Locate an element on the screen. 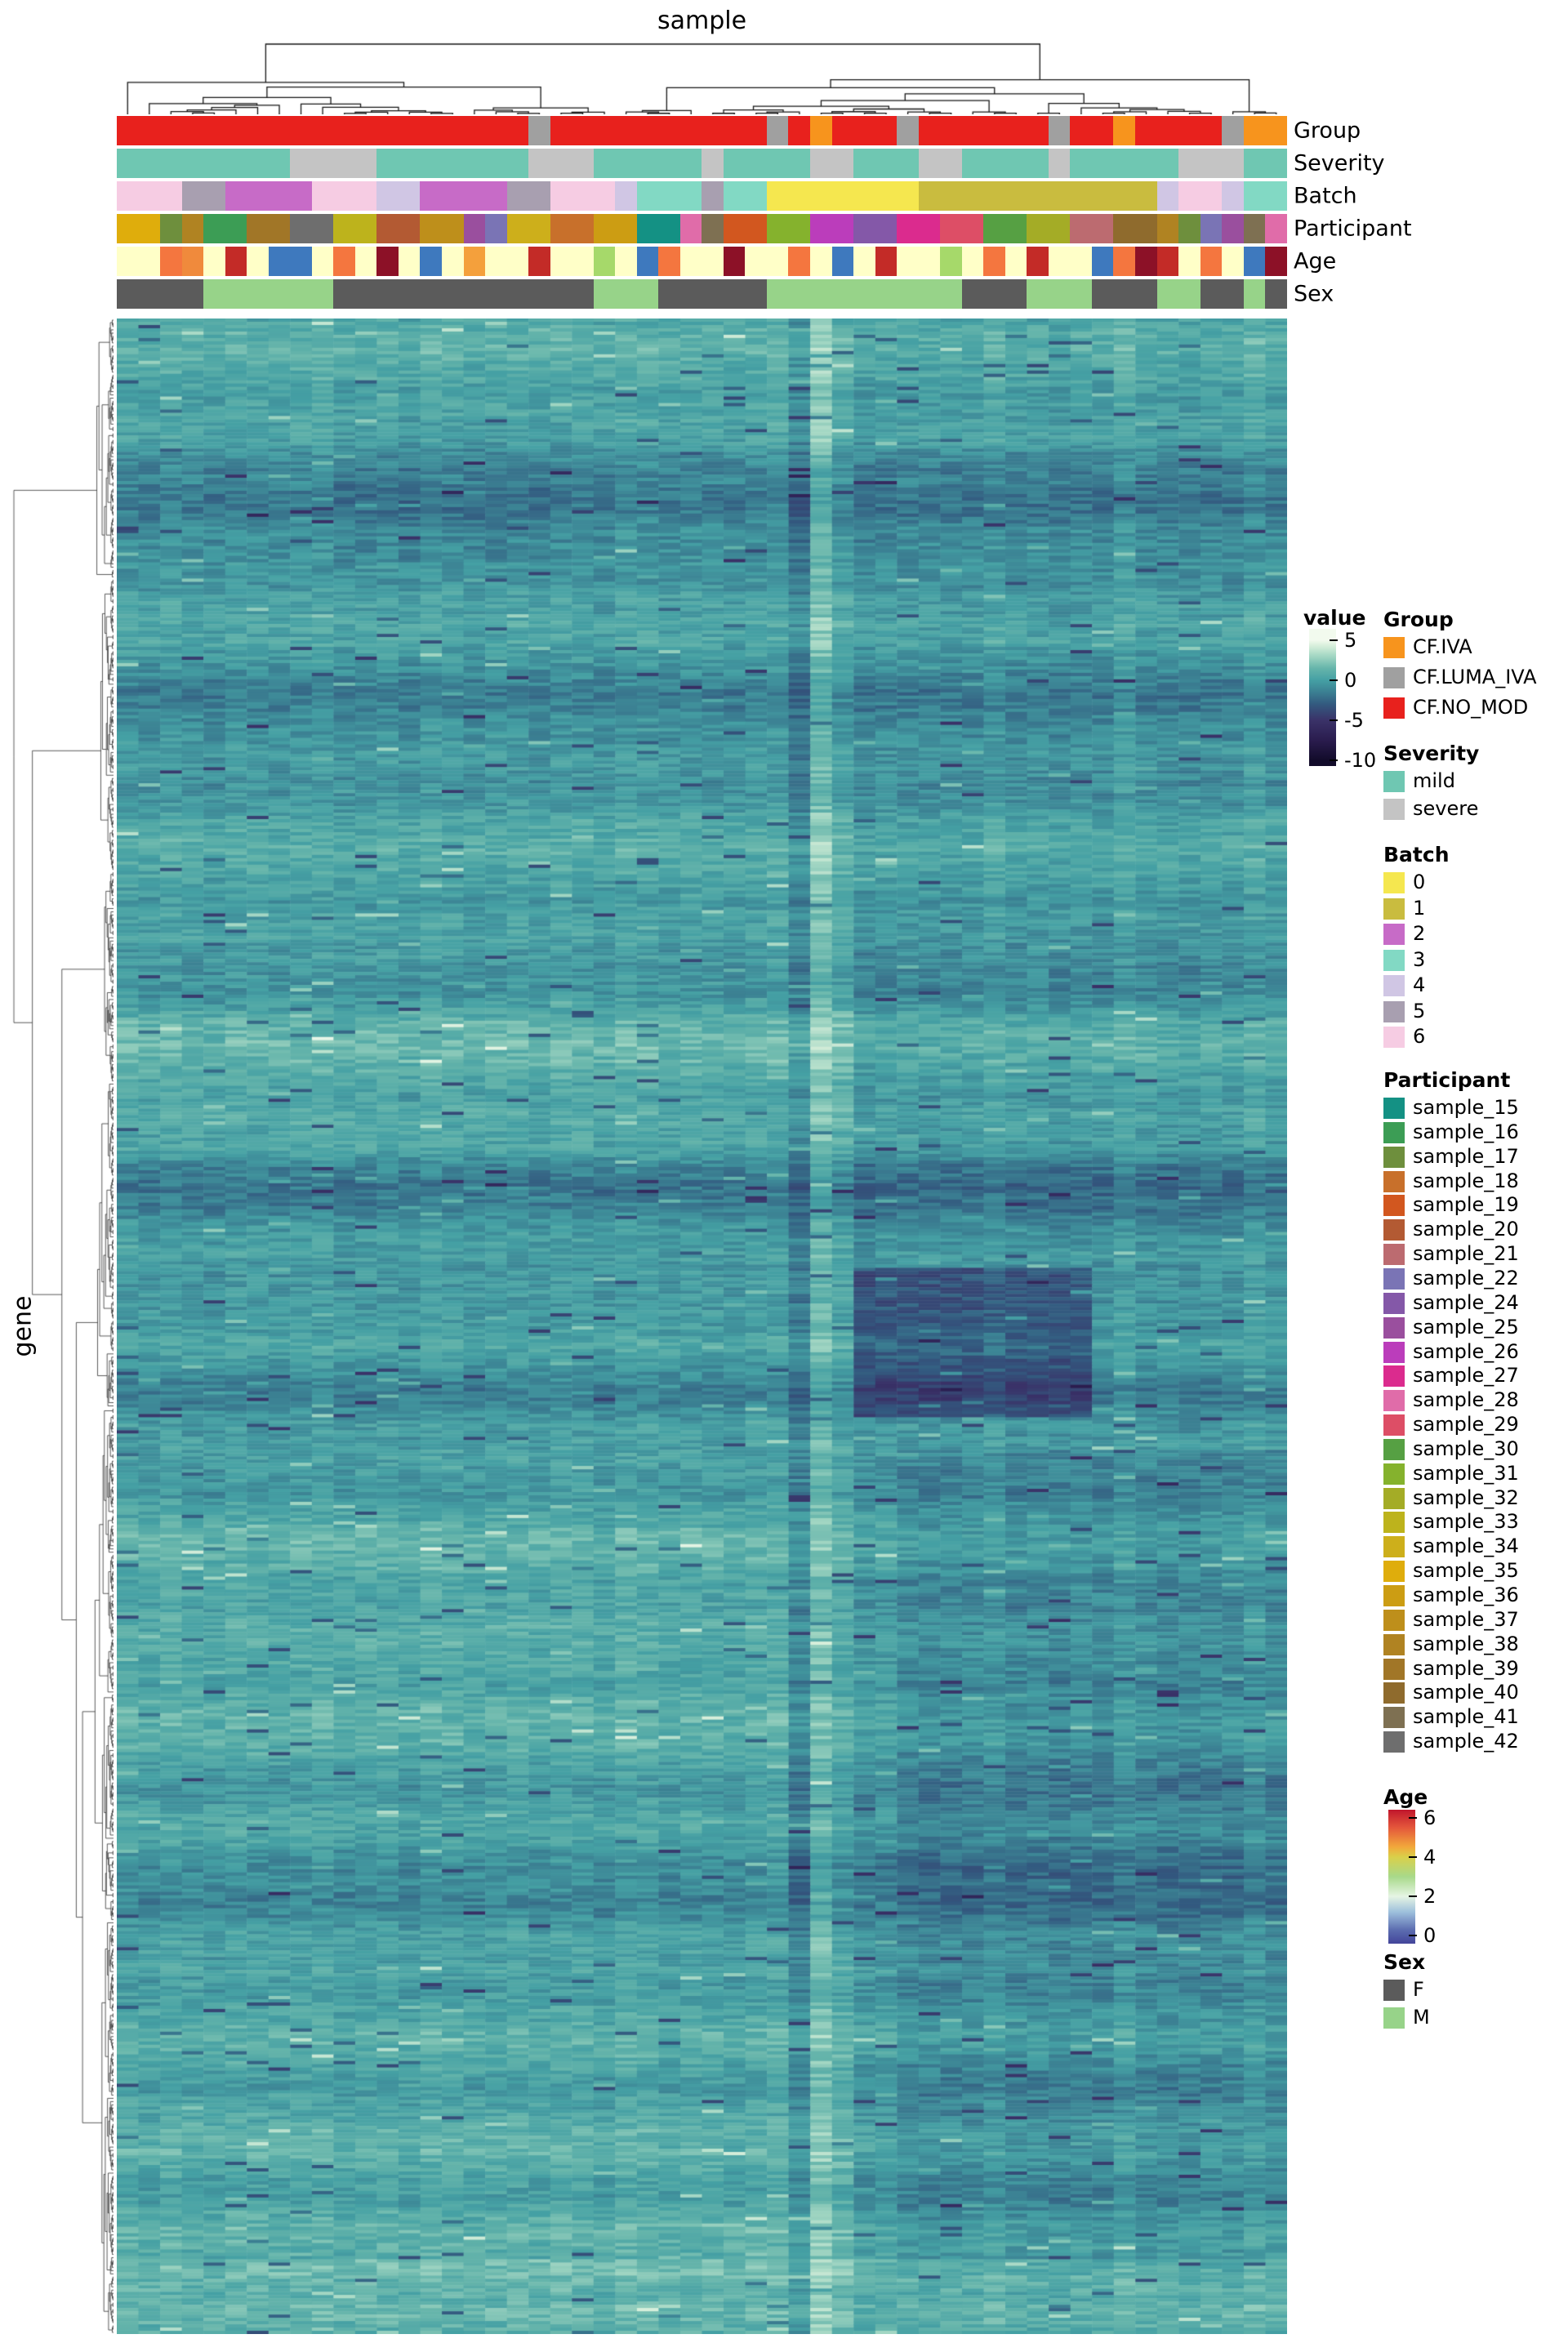 This screenshot has height=2352, width=1568. legend-item-label: sample_39 is located at coordinates (1466, 1668).